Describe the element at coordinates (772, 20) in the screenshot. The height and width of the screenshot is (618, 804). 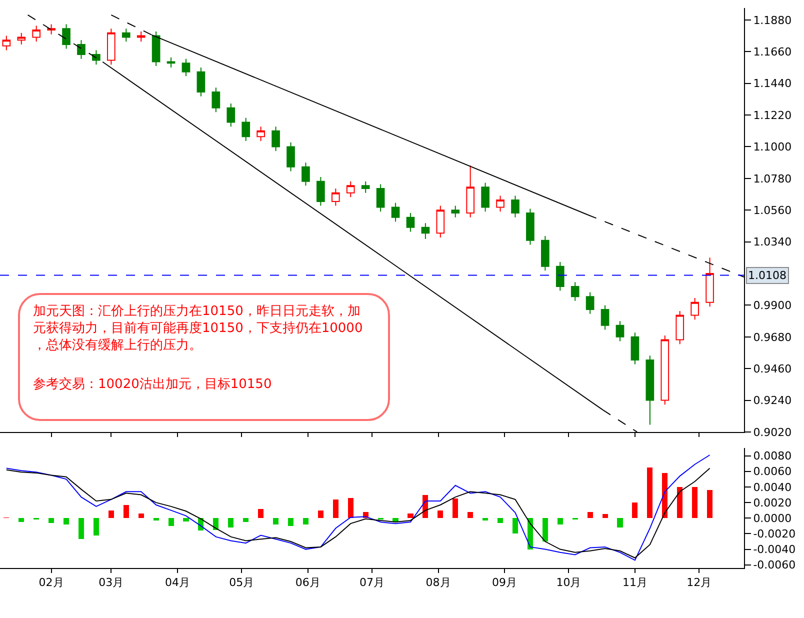
I see `y-tick-label: 1.1880` at that location.